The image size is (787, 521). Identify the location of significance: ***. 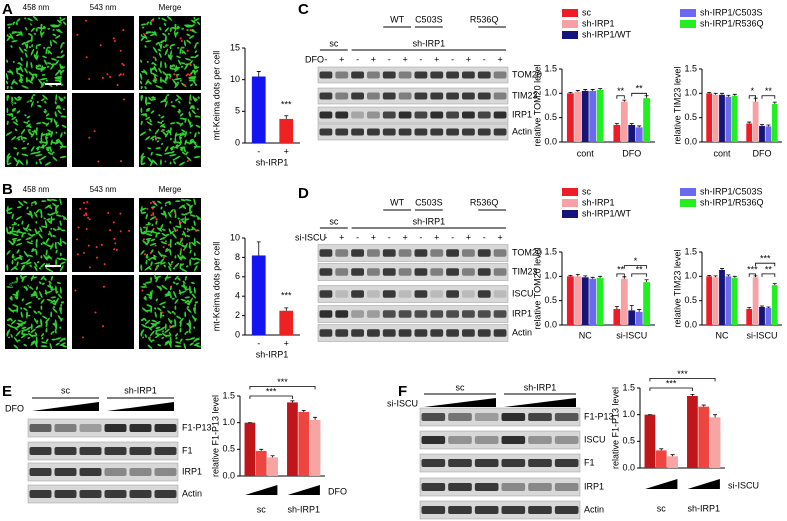
(765, 259).